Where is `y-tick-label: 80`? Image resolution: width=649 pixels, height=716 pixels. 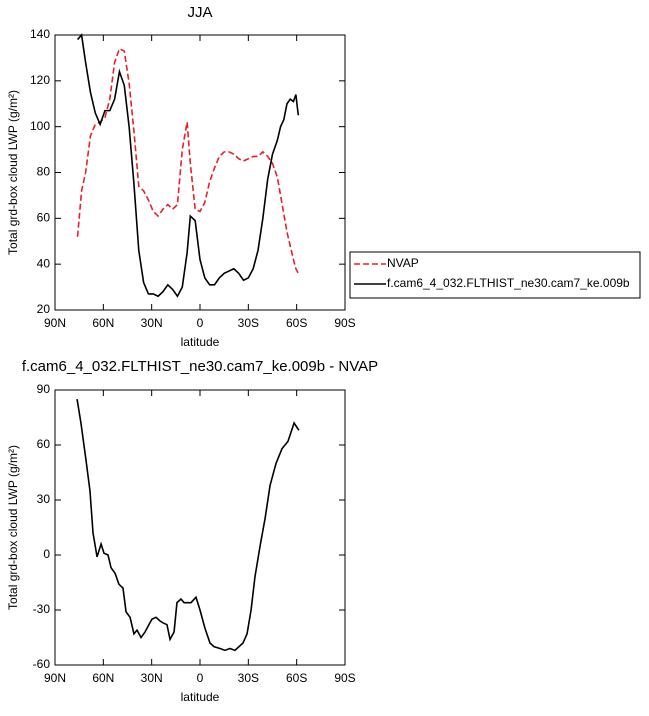
y-tick-label: 80 is located at coordinates (44, 172).